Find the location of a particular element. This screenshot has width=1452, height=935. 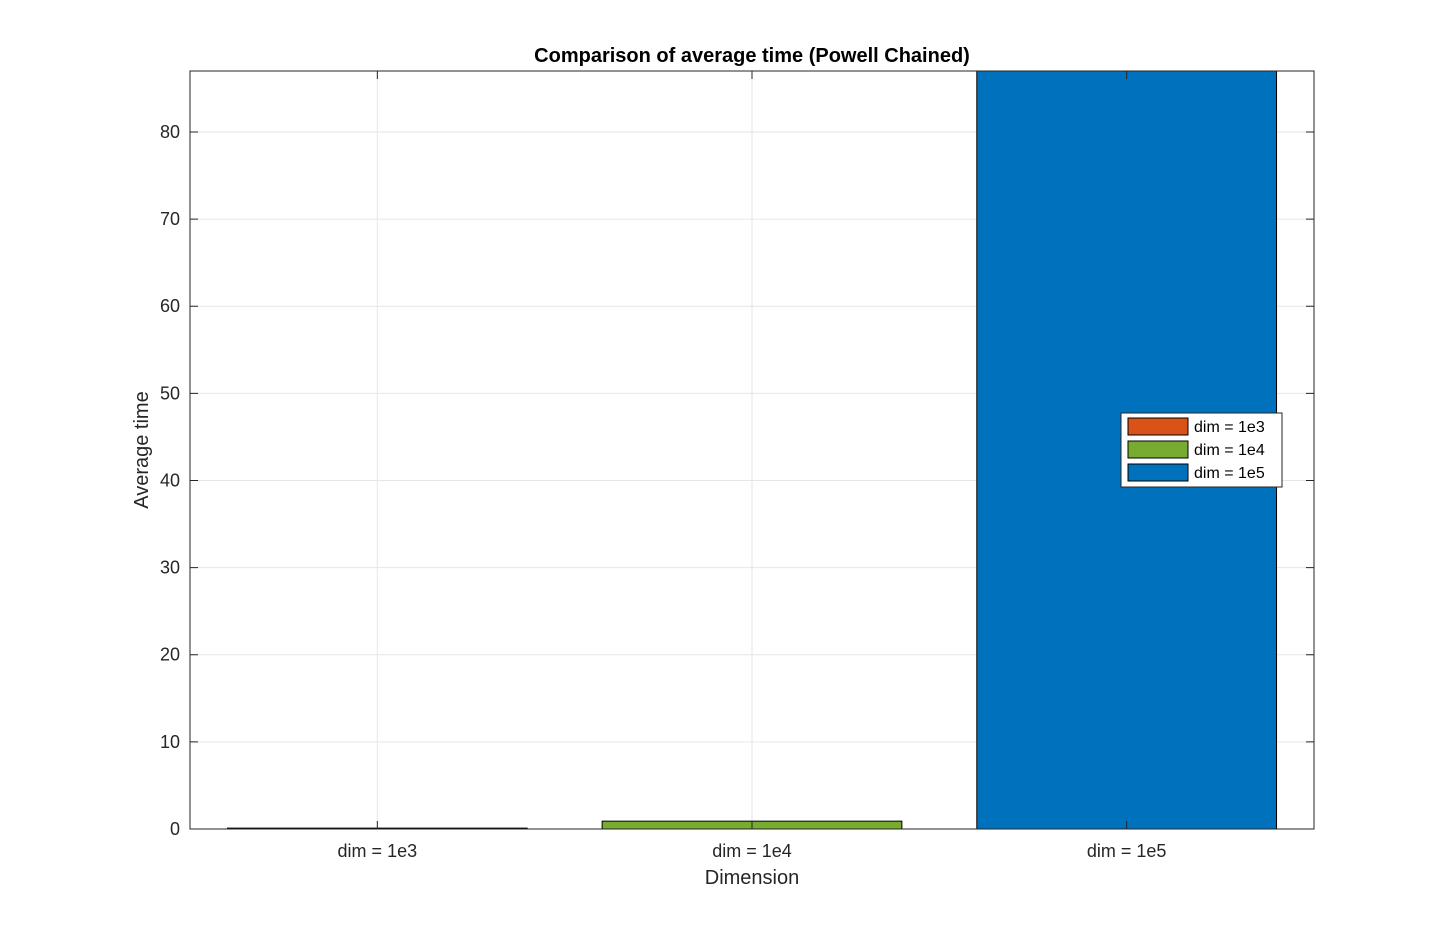

legend-entry-label: dim = 1e3 is located at coordinates (1229, 427).